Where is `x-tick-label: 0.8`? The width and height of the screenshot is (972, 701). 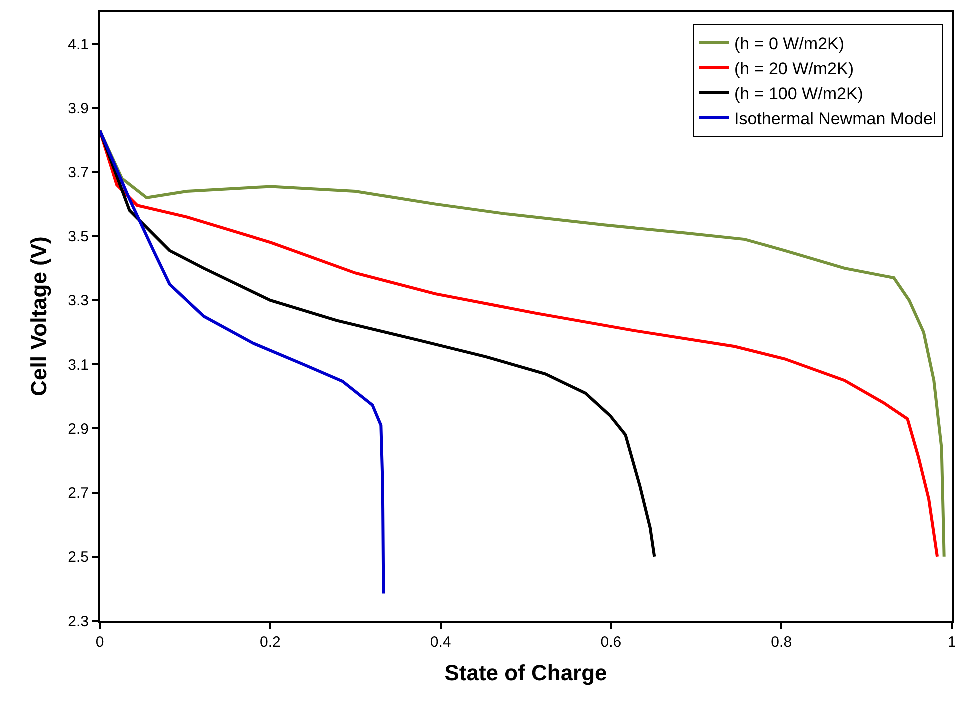
x-tick-label: 0.8 is located at coordinates (781, 642).